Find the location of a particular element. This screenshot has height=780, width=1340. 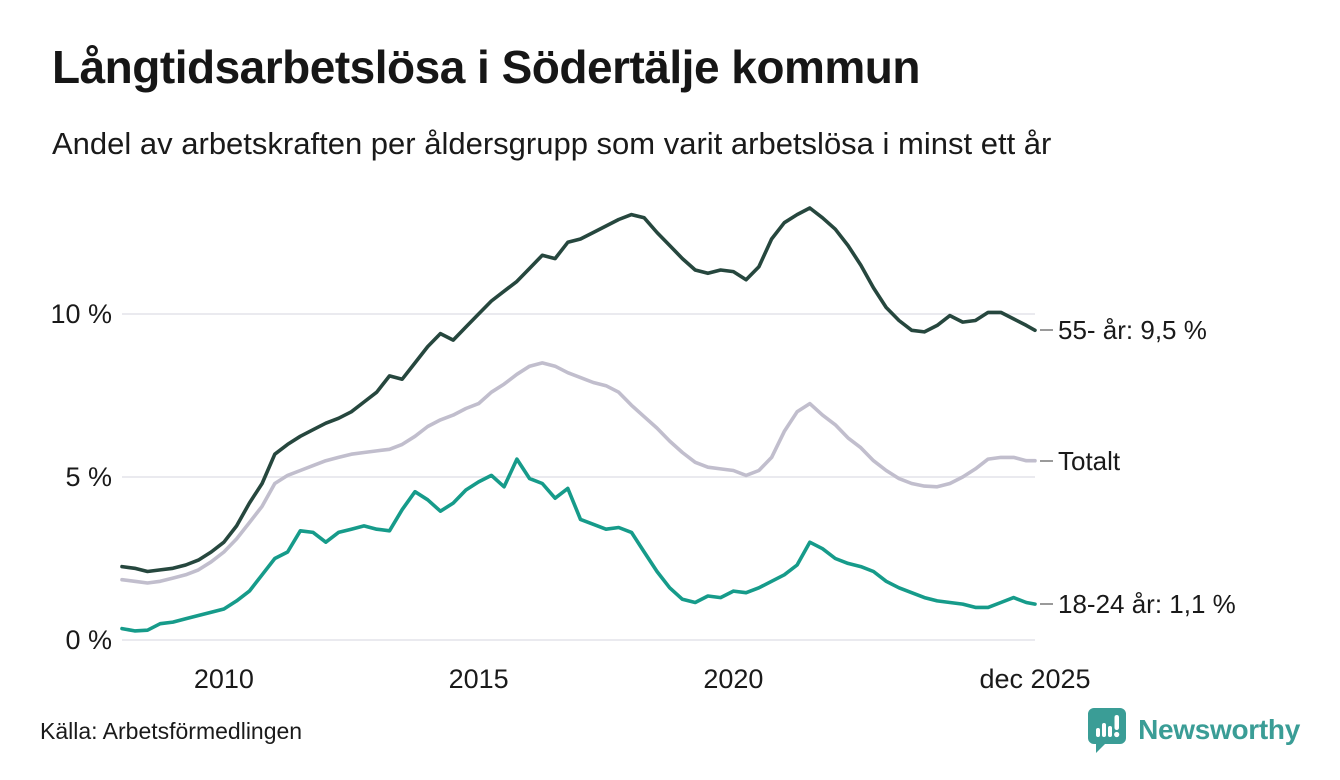

x-axis-tick-label: 2010 is located at coordinates (224, 679).